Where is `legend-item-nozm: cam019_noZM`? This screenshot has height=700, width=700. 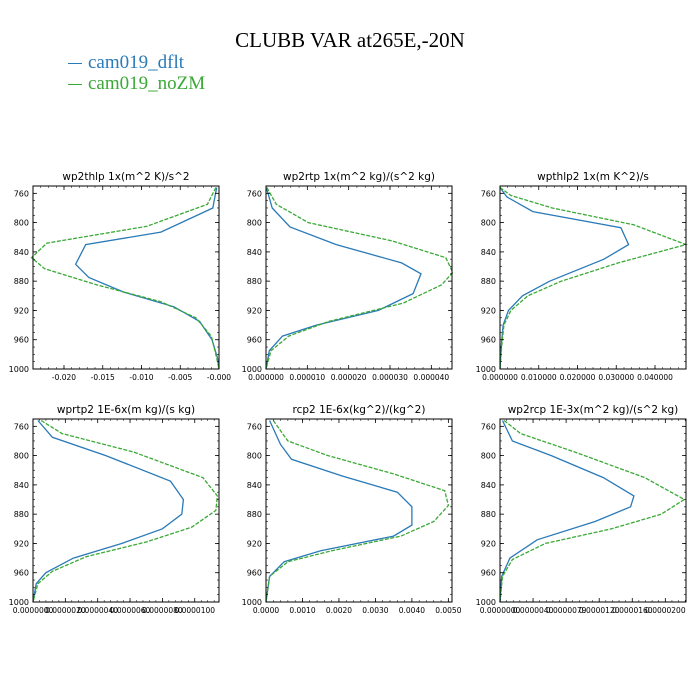 legend-item-nozm: cam019_noZM is located at coordinates (136, 83).